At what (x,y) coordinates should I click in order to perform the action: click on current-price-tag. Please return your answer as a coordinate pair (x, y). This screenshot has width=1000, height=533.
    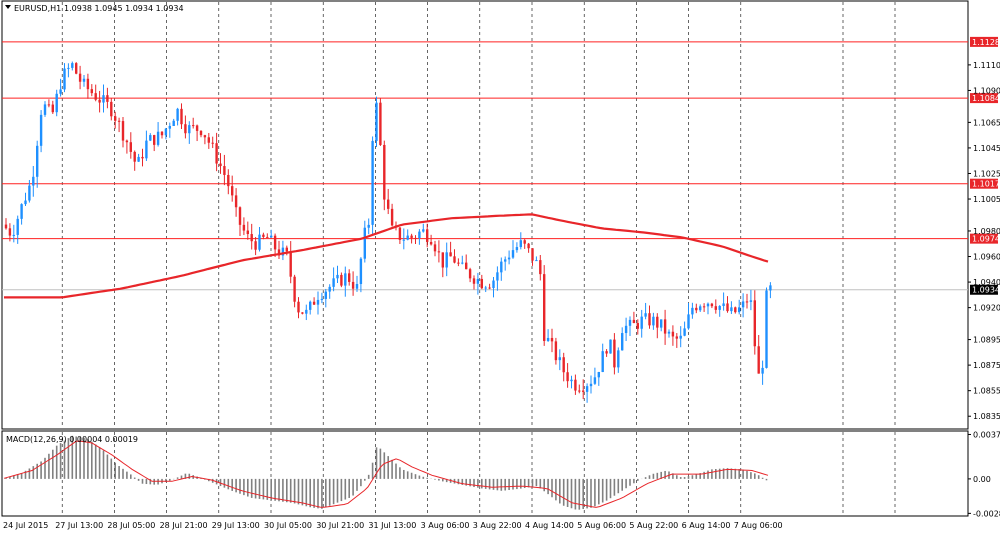
    Looking at the image, I should click on (984, 289).